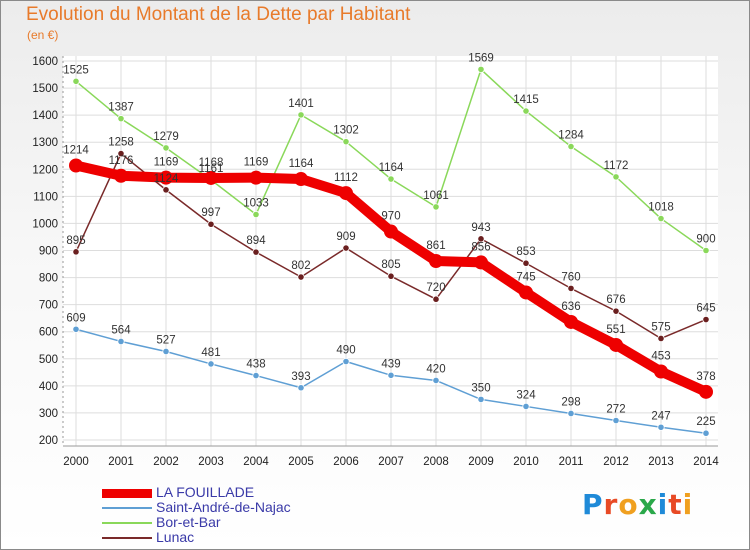 This screenshot has height=550, width=750. What do you see at coordinates (435, 369) in the screenshot?
I see `data-label: 420` at bounding box center [435, 369].